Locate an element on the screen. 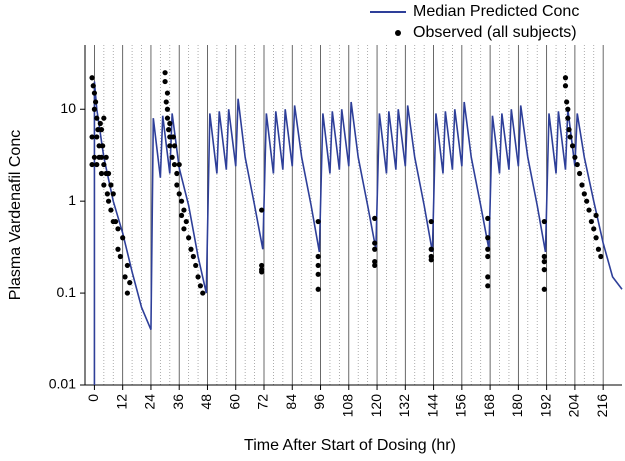 The height and width of the screenshot is (461, 625). x-tick-label: 84 is located at coordinates (291, 402).